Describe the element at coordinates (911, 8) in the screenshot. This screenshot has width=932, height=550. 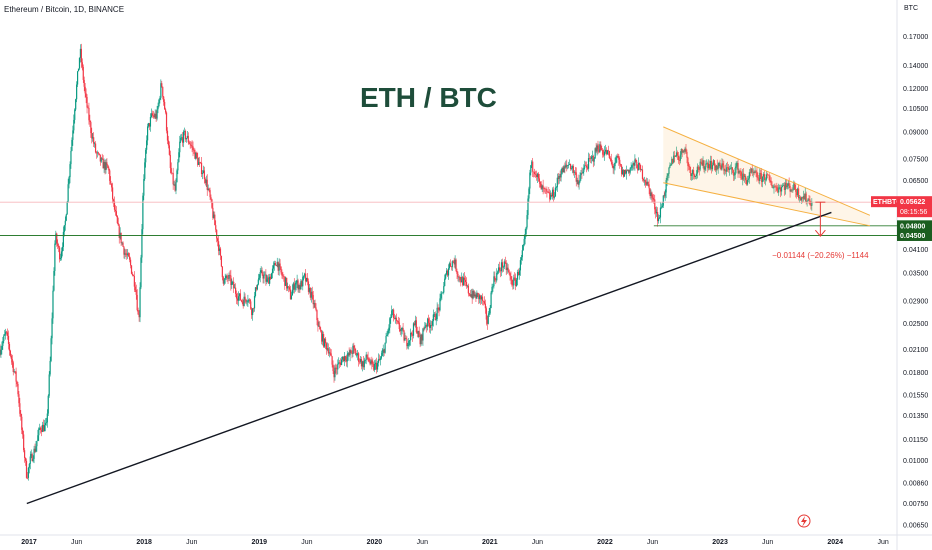
I see `price-axis-unit: BTC` at that location.